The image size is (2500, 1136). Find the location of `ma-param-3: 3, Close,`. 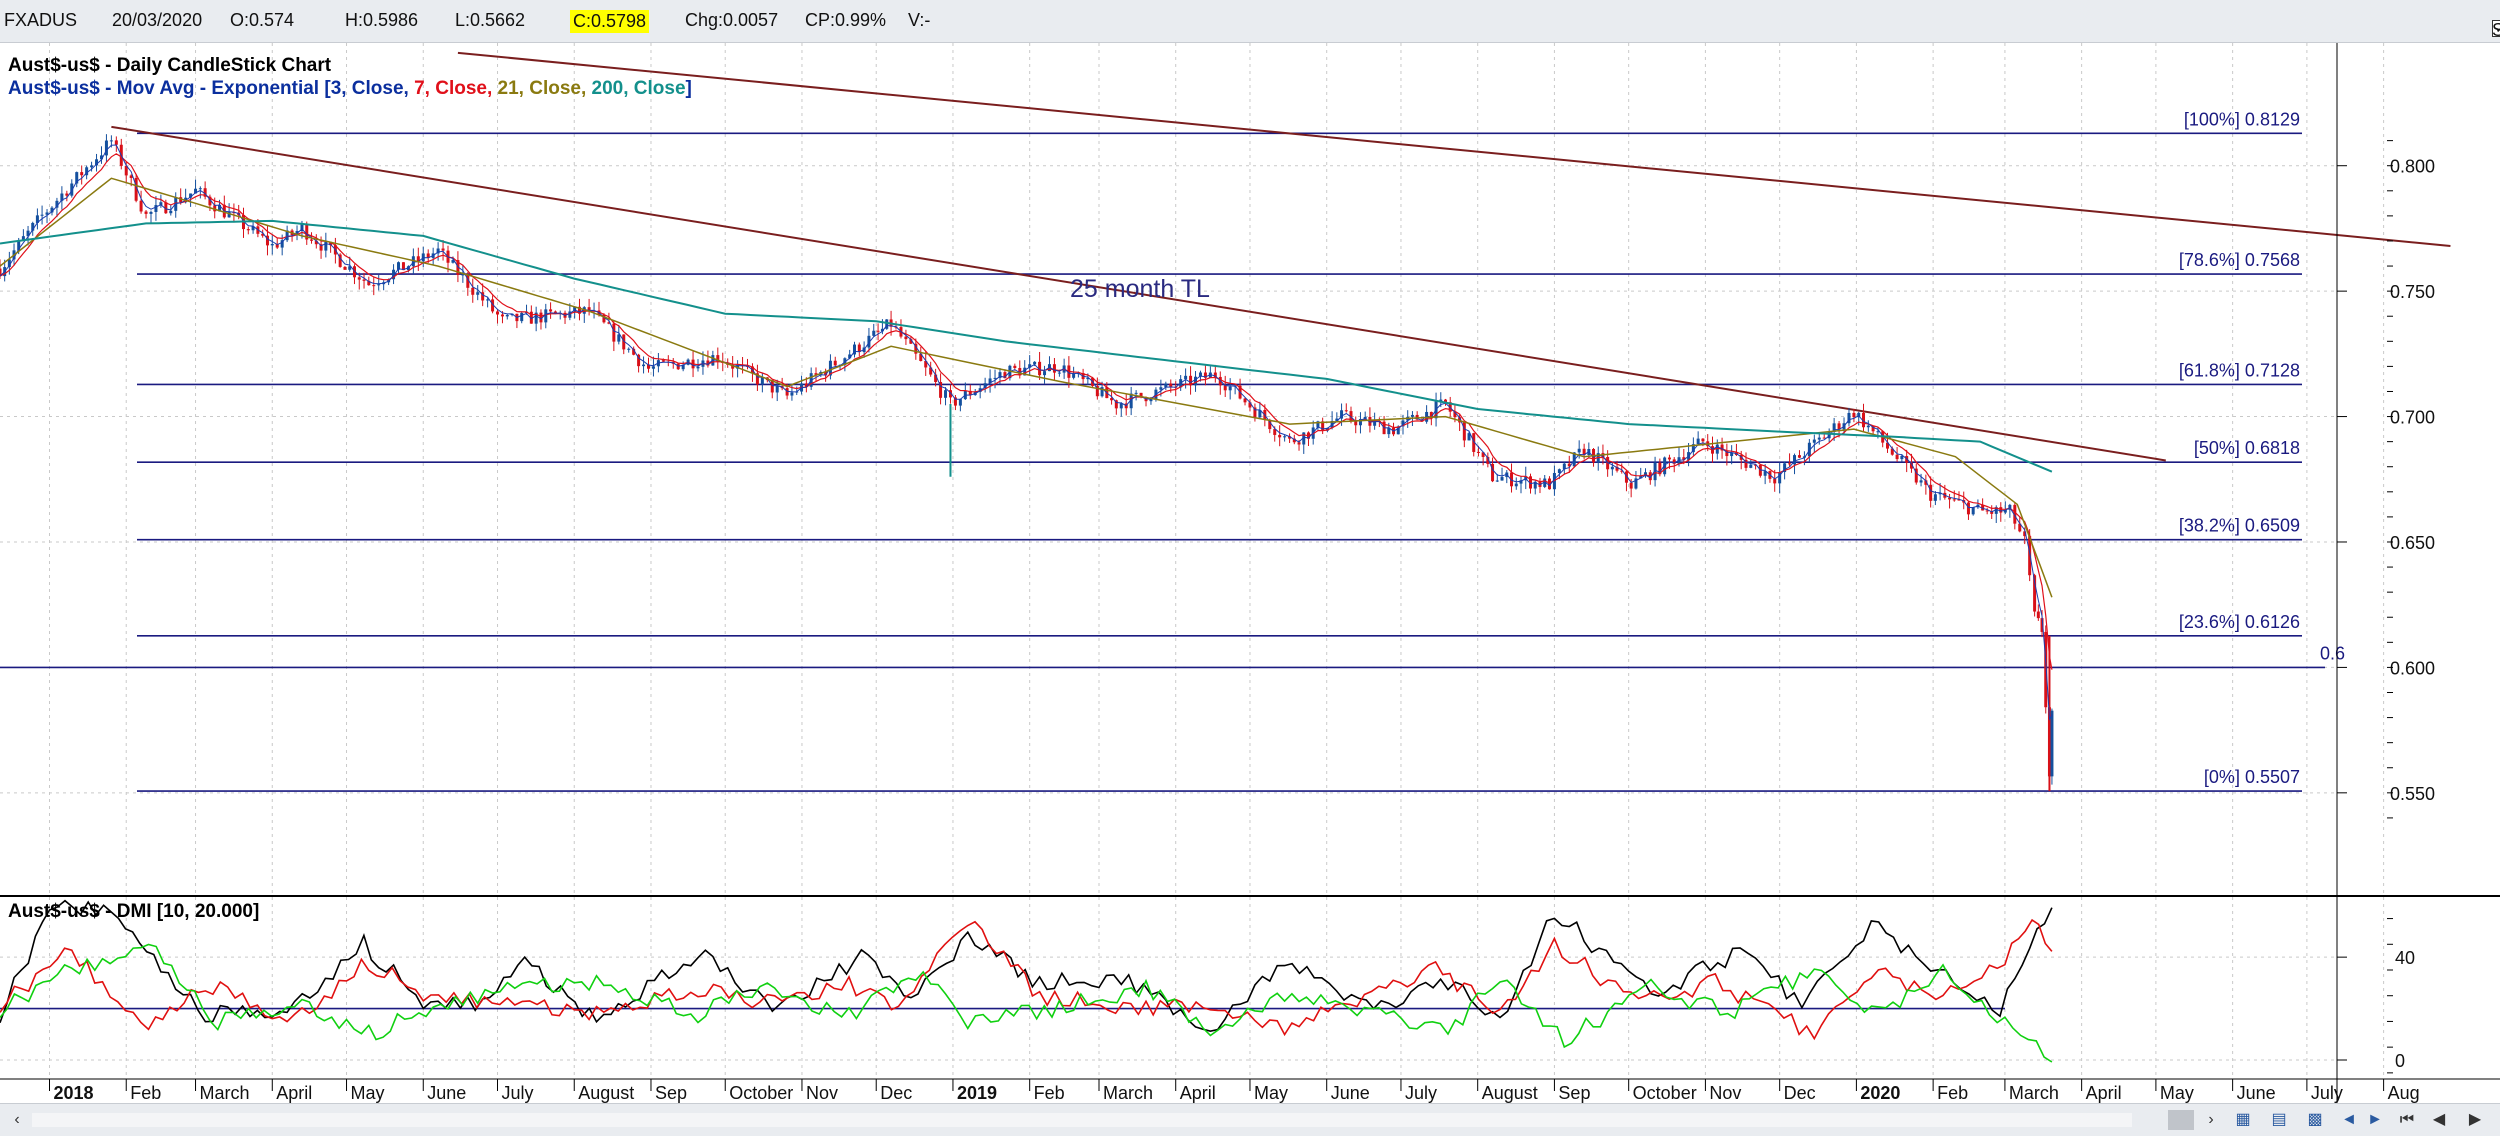

ma-param-3: 3, Close, is located at coordinates (372, 88).